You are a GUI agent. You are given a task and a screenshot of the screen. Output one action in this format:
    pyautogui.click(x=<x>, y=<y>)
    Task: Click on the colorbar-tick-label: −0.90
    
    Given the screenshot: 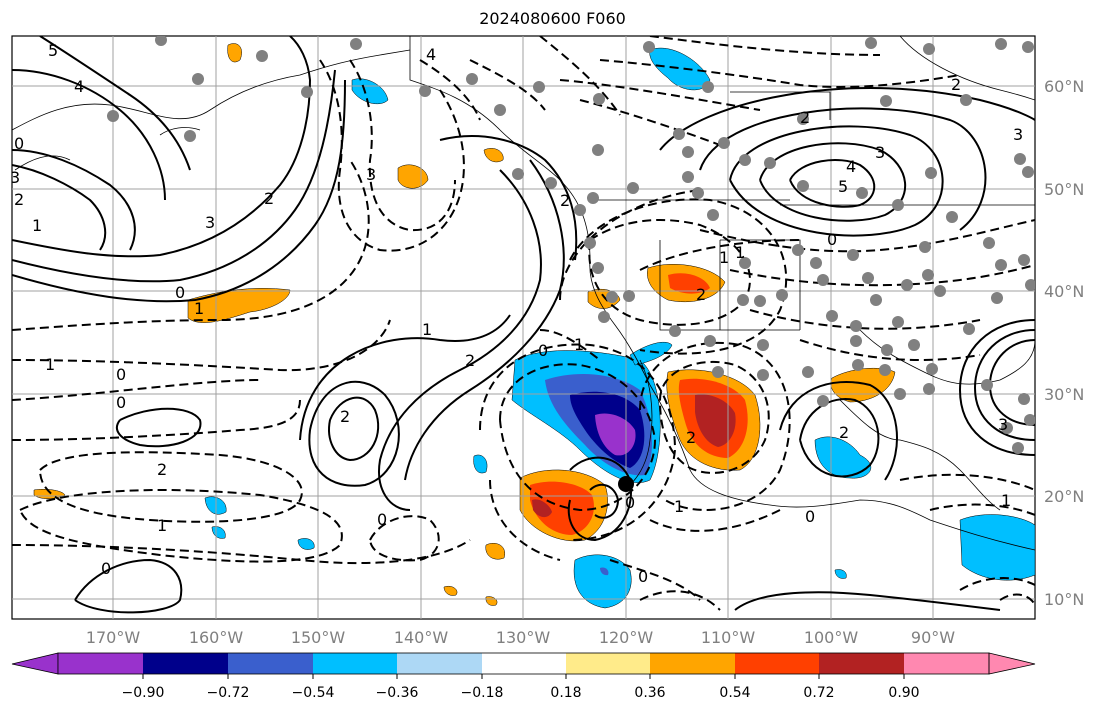 What is the action you would take?
    pyautogui.click(x=143, y=693)
    